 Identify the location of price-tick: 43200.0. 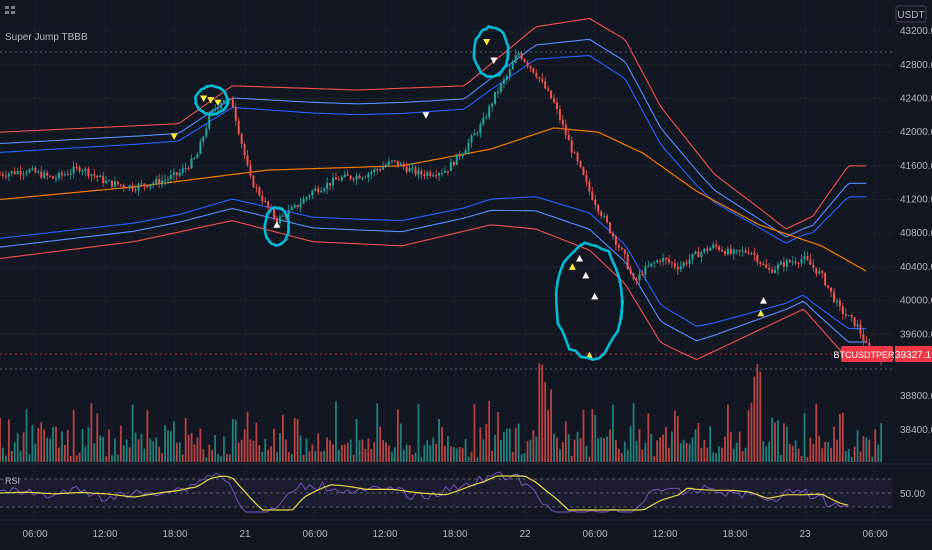
(916, 31).